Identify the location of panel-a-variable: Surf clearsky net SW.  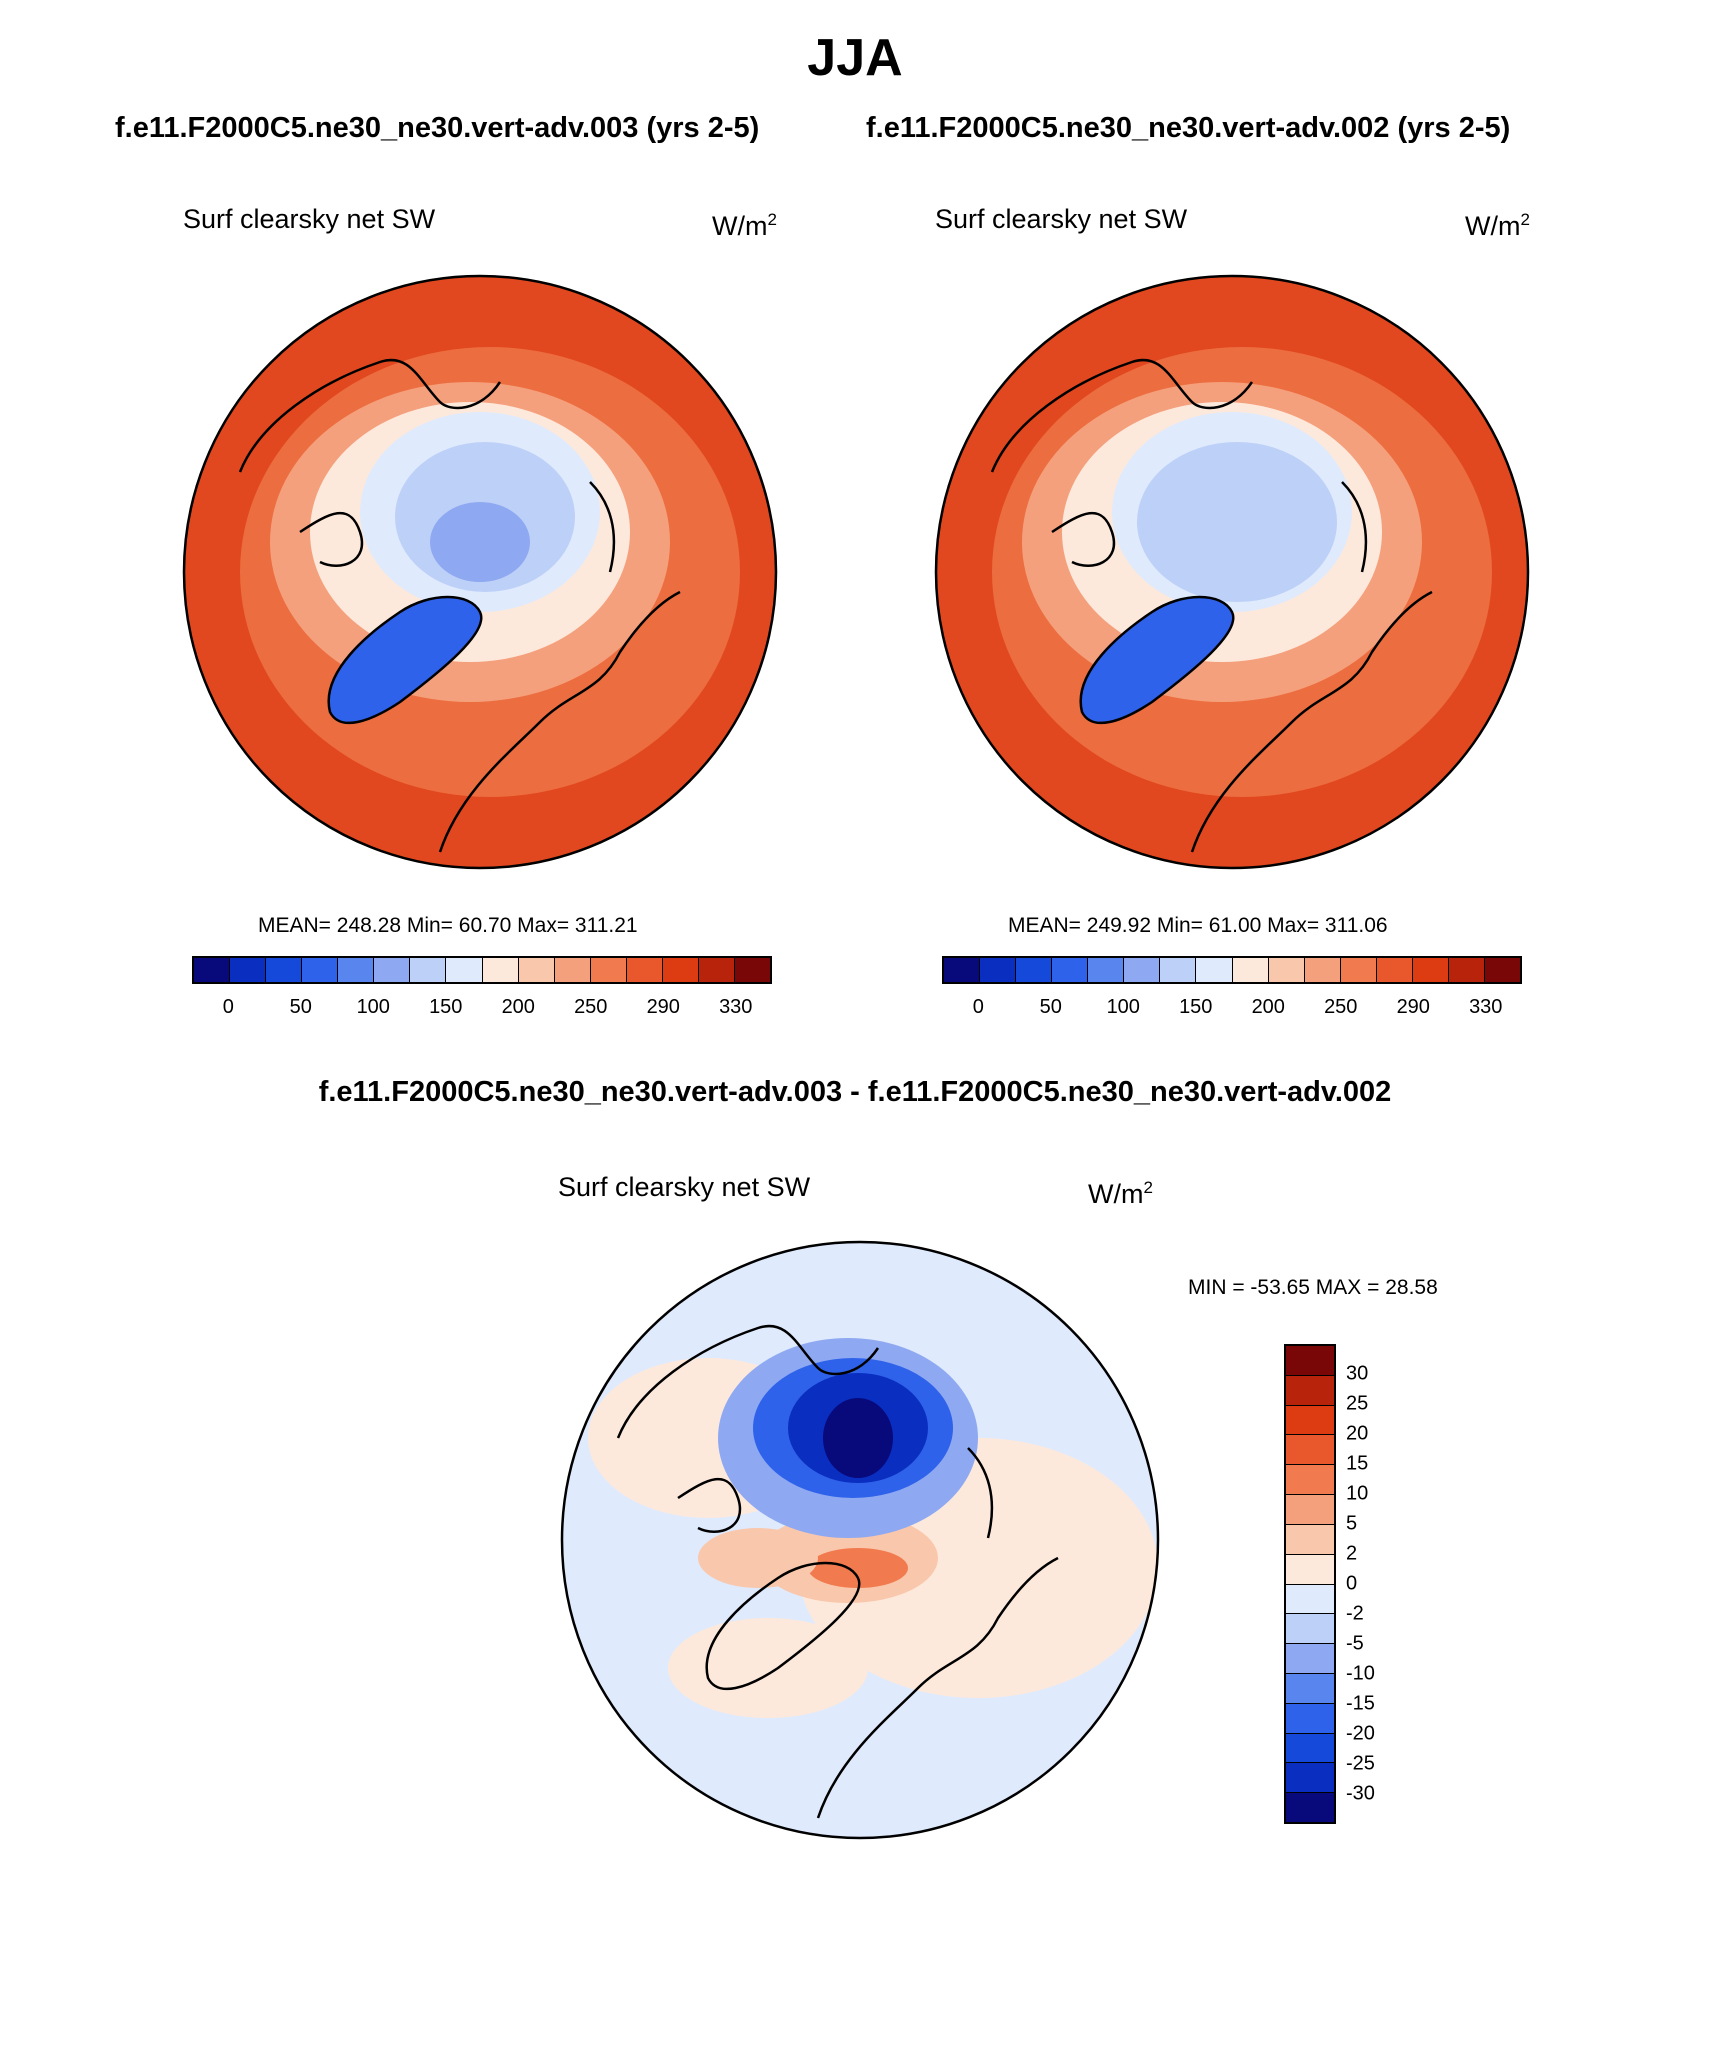
(309, 219).